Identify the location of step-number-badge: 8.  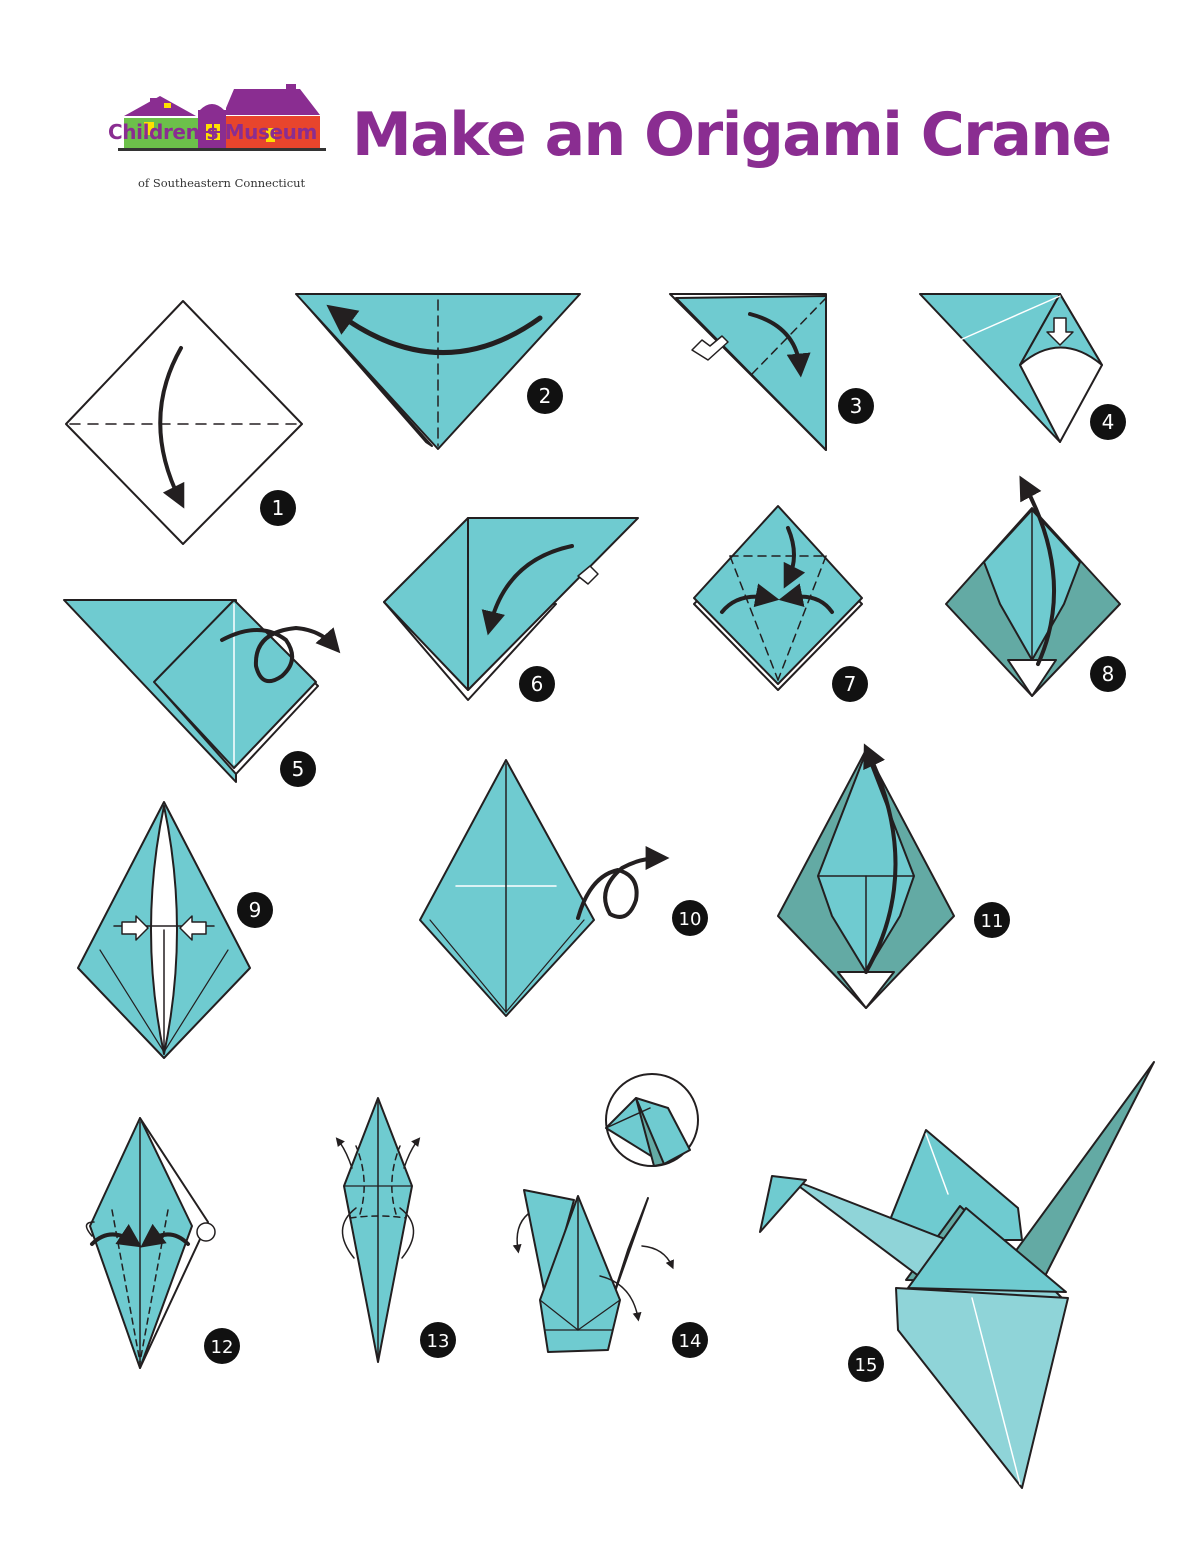
(1108, 674).